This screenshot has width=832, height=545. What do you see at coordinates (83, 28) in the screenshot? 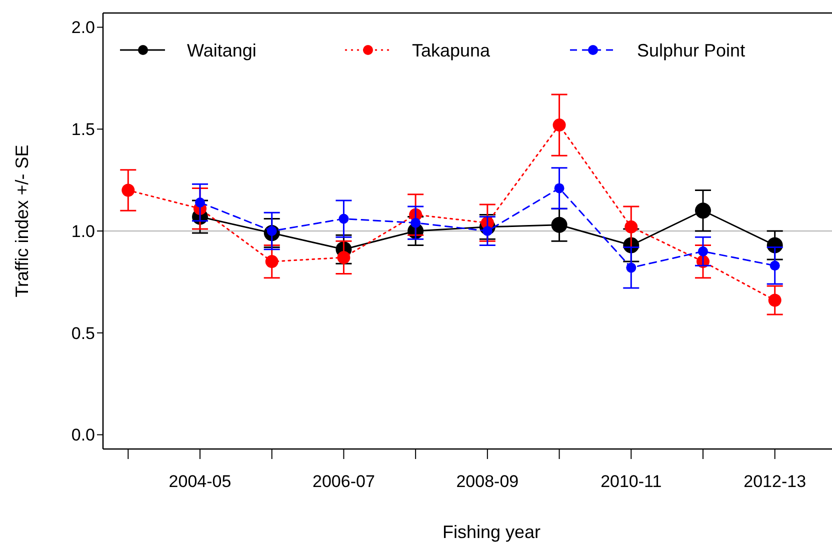
I see `y-tick-label: 2.0` at bounding box center [83, 28].